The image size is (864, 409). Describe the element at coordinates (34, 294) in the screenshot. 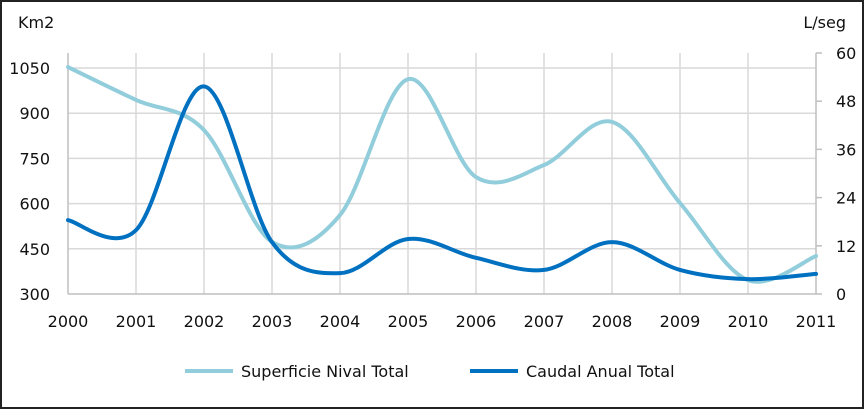

I see `left-tick-label: 300` at that location.